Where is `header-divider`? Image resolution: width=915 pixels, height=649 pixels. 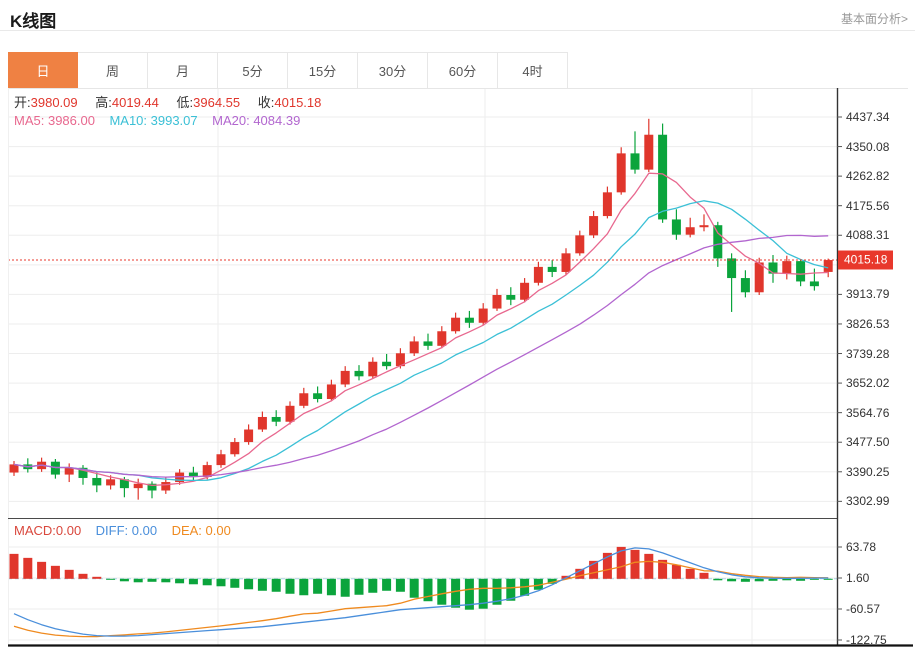
header-divider is located at coordinates (457, 30).